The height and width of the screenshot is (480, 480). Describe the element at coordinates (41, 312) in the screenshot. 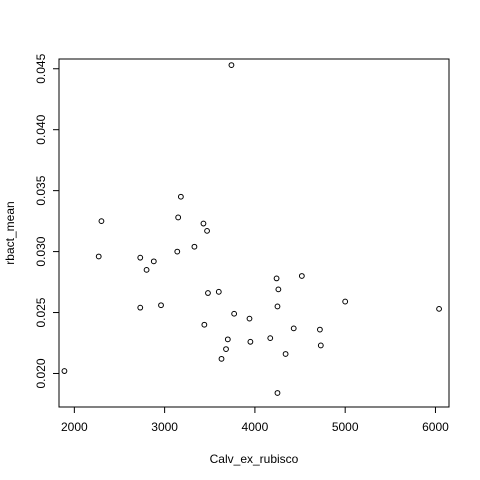

I see `y-tick-label: 0.025` at that location.